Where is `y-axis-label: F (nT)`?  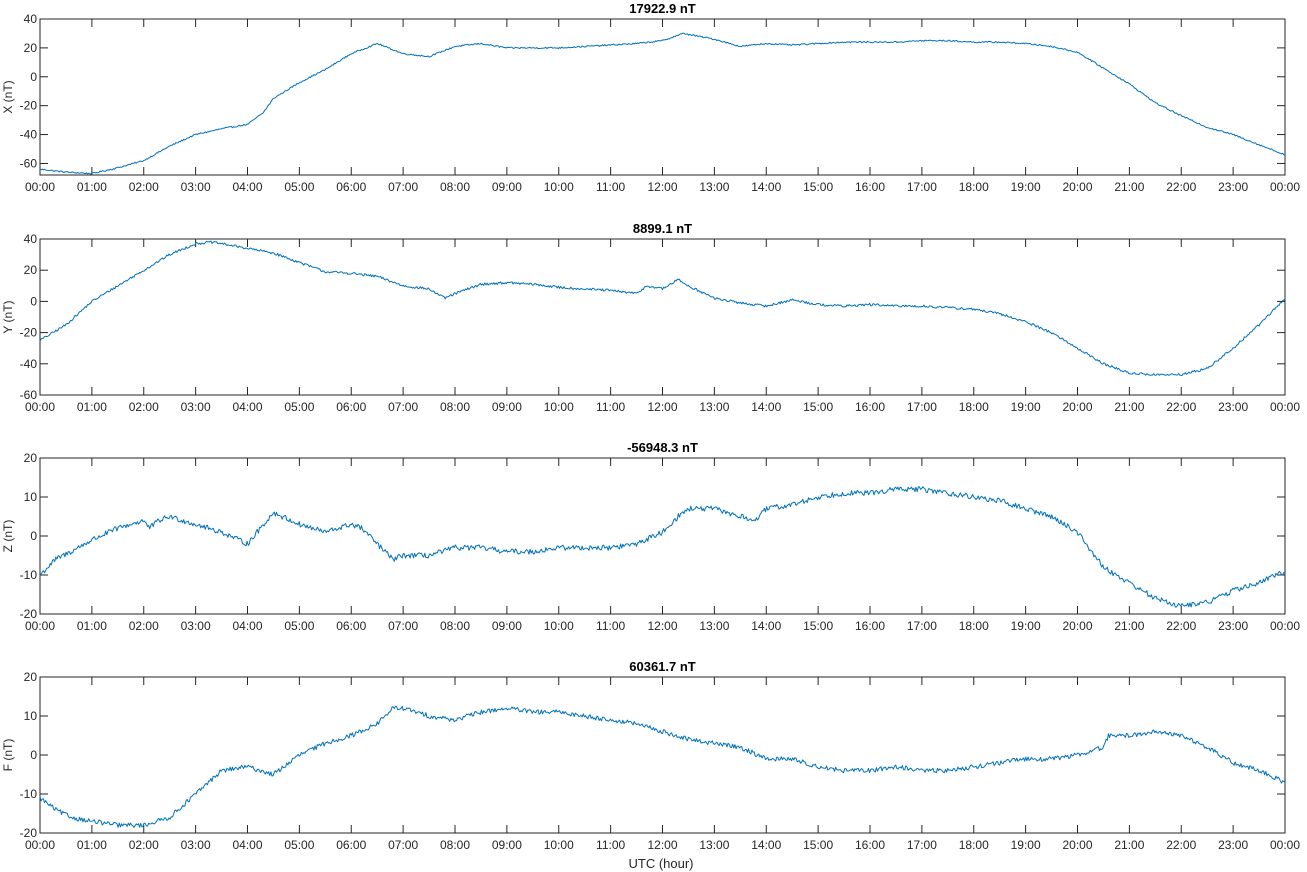
y-axis-label: F (nT) is located at coordinates (8, 755).